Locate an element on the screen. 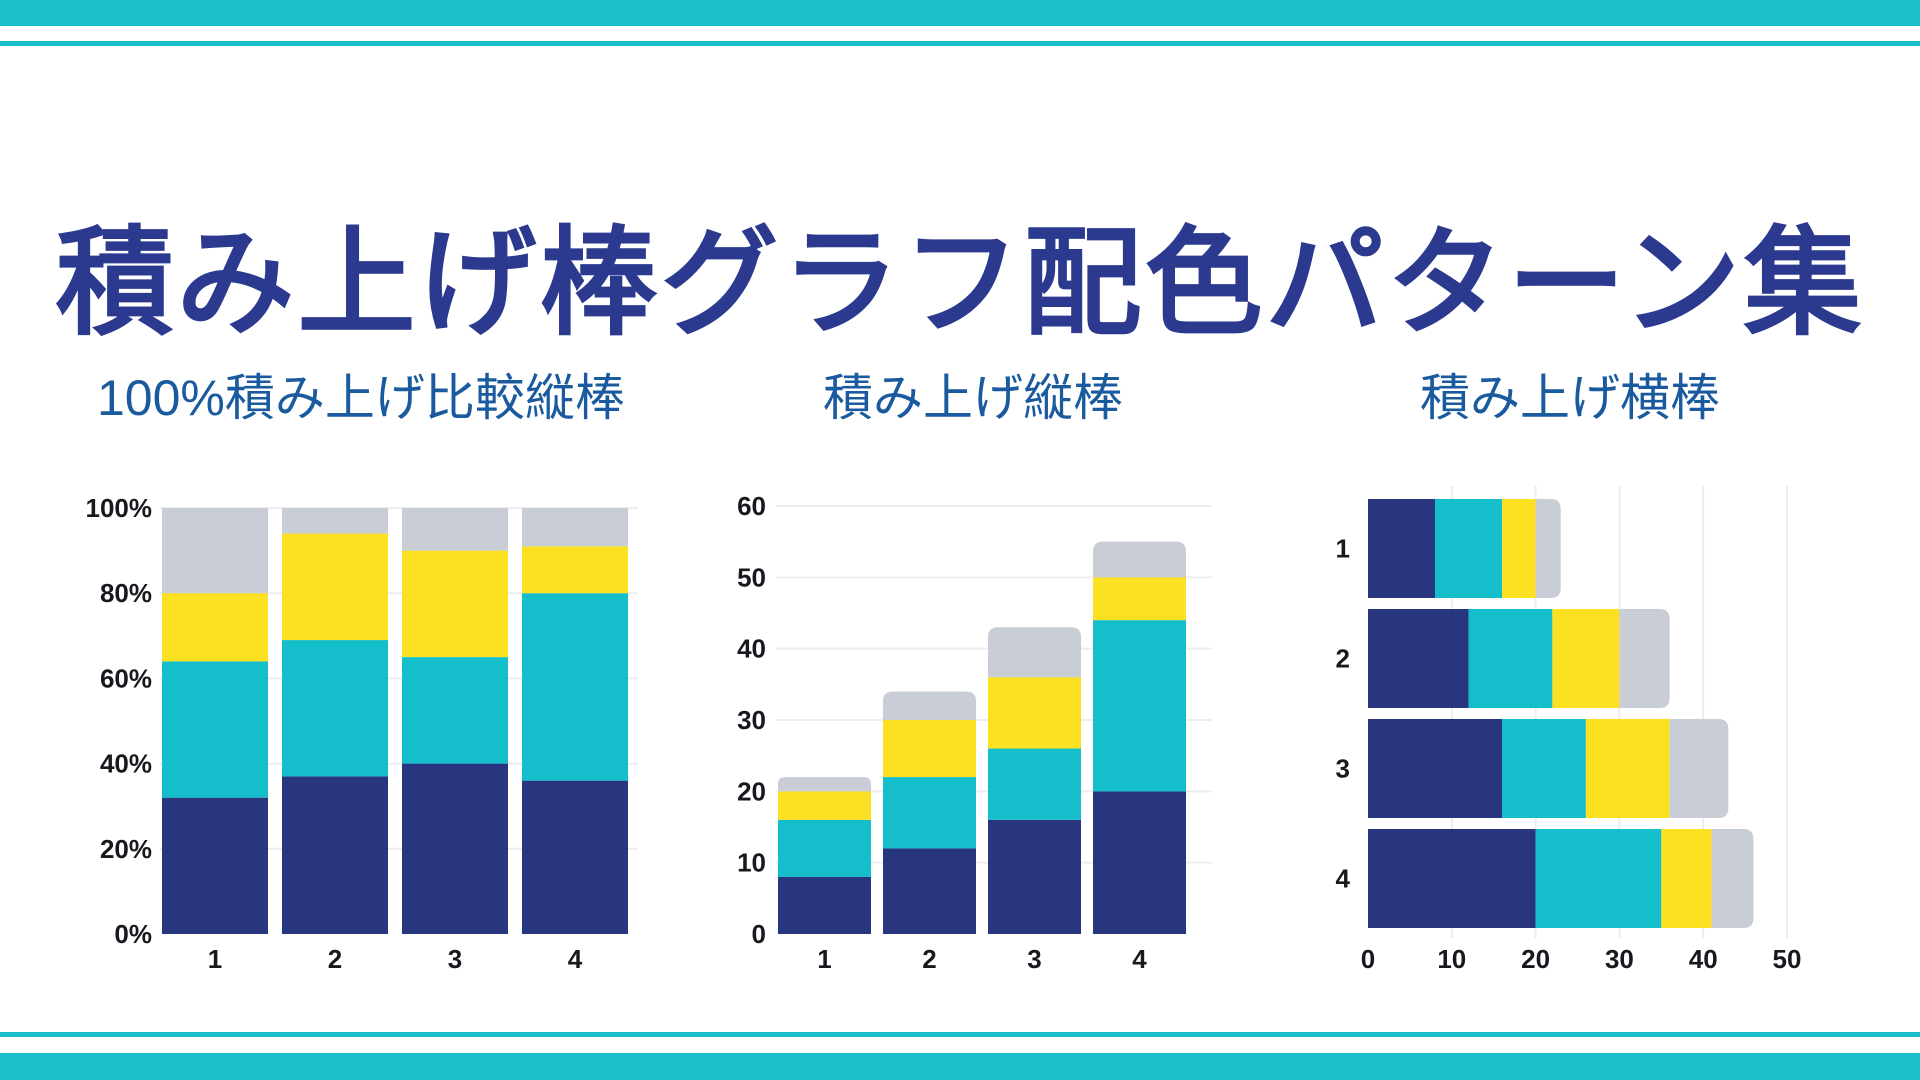 This screenshot has width=1920, height=1080. y-tick-label: 10 is located at coordinates (751, 863).